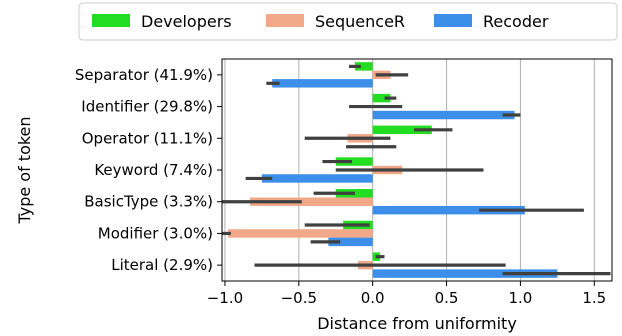  I want to click on legend-label-developers: Developers, so click(186, 21).